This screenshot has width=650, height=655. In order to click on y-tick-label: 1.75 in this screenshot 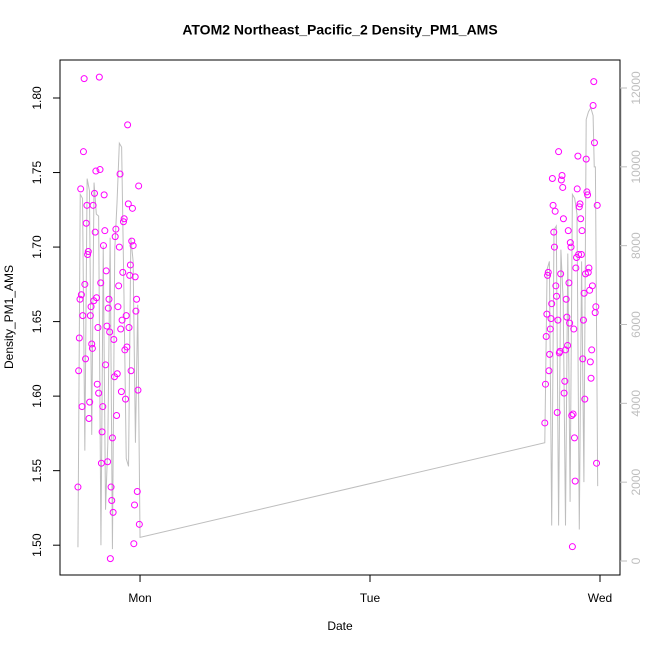, I will do `click(37, 173)`.